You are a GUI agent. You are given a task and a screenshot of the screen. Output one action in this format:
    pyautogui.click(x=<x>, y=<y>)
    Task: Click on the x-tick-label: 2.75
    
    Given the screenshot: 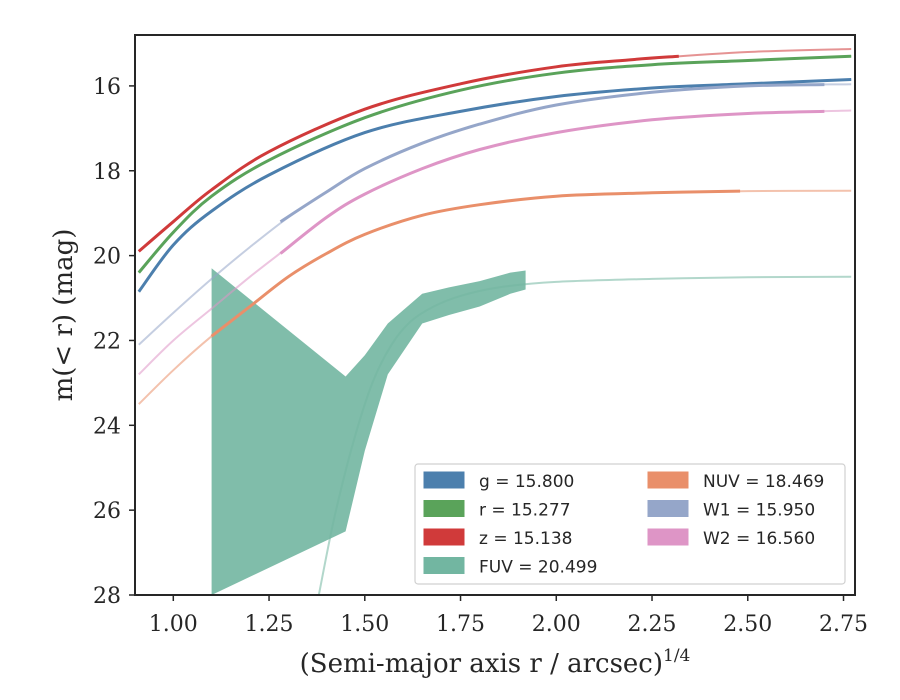 What is the action you would take?
    pyautogui.click(x=843, y=624)
    